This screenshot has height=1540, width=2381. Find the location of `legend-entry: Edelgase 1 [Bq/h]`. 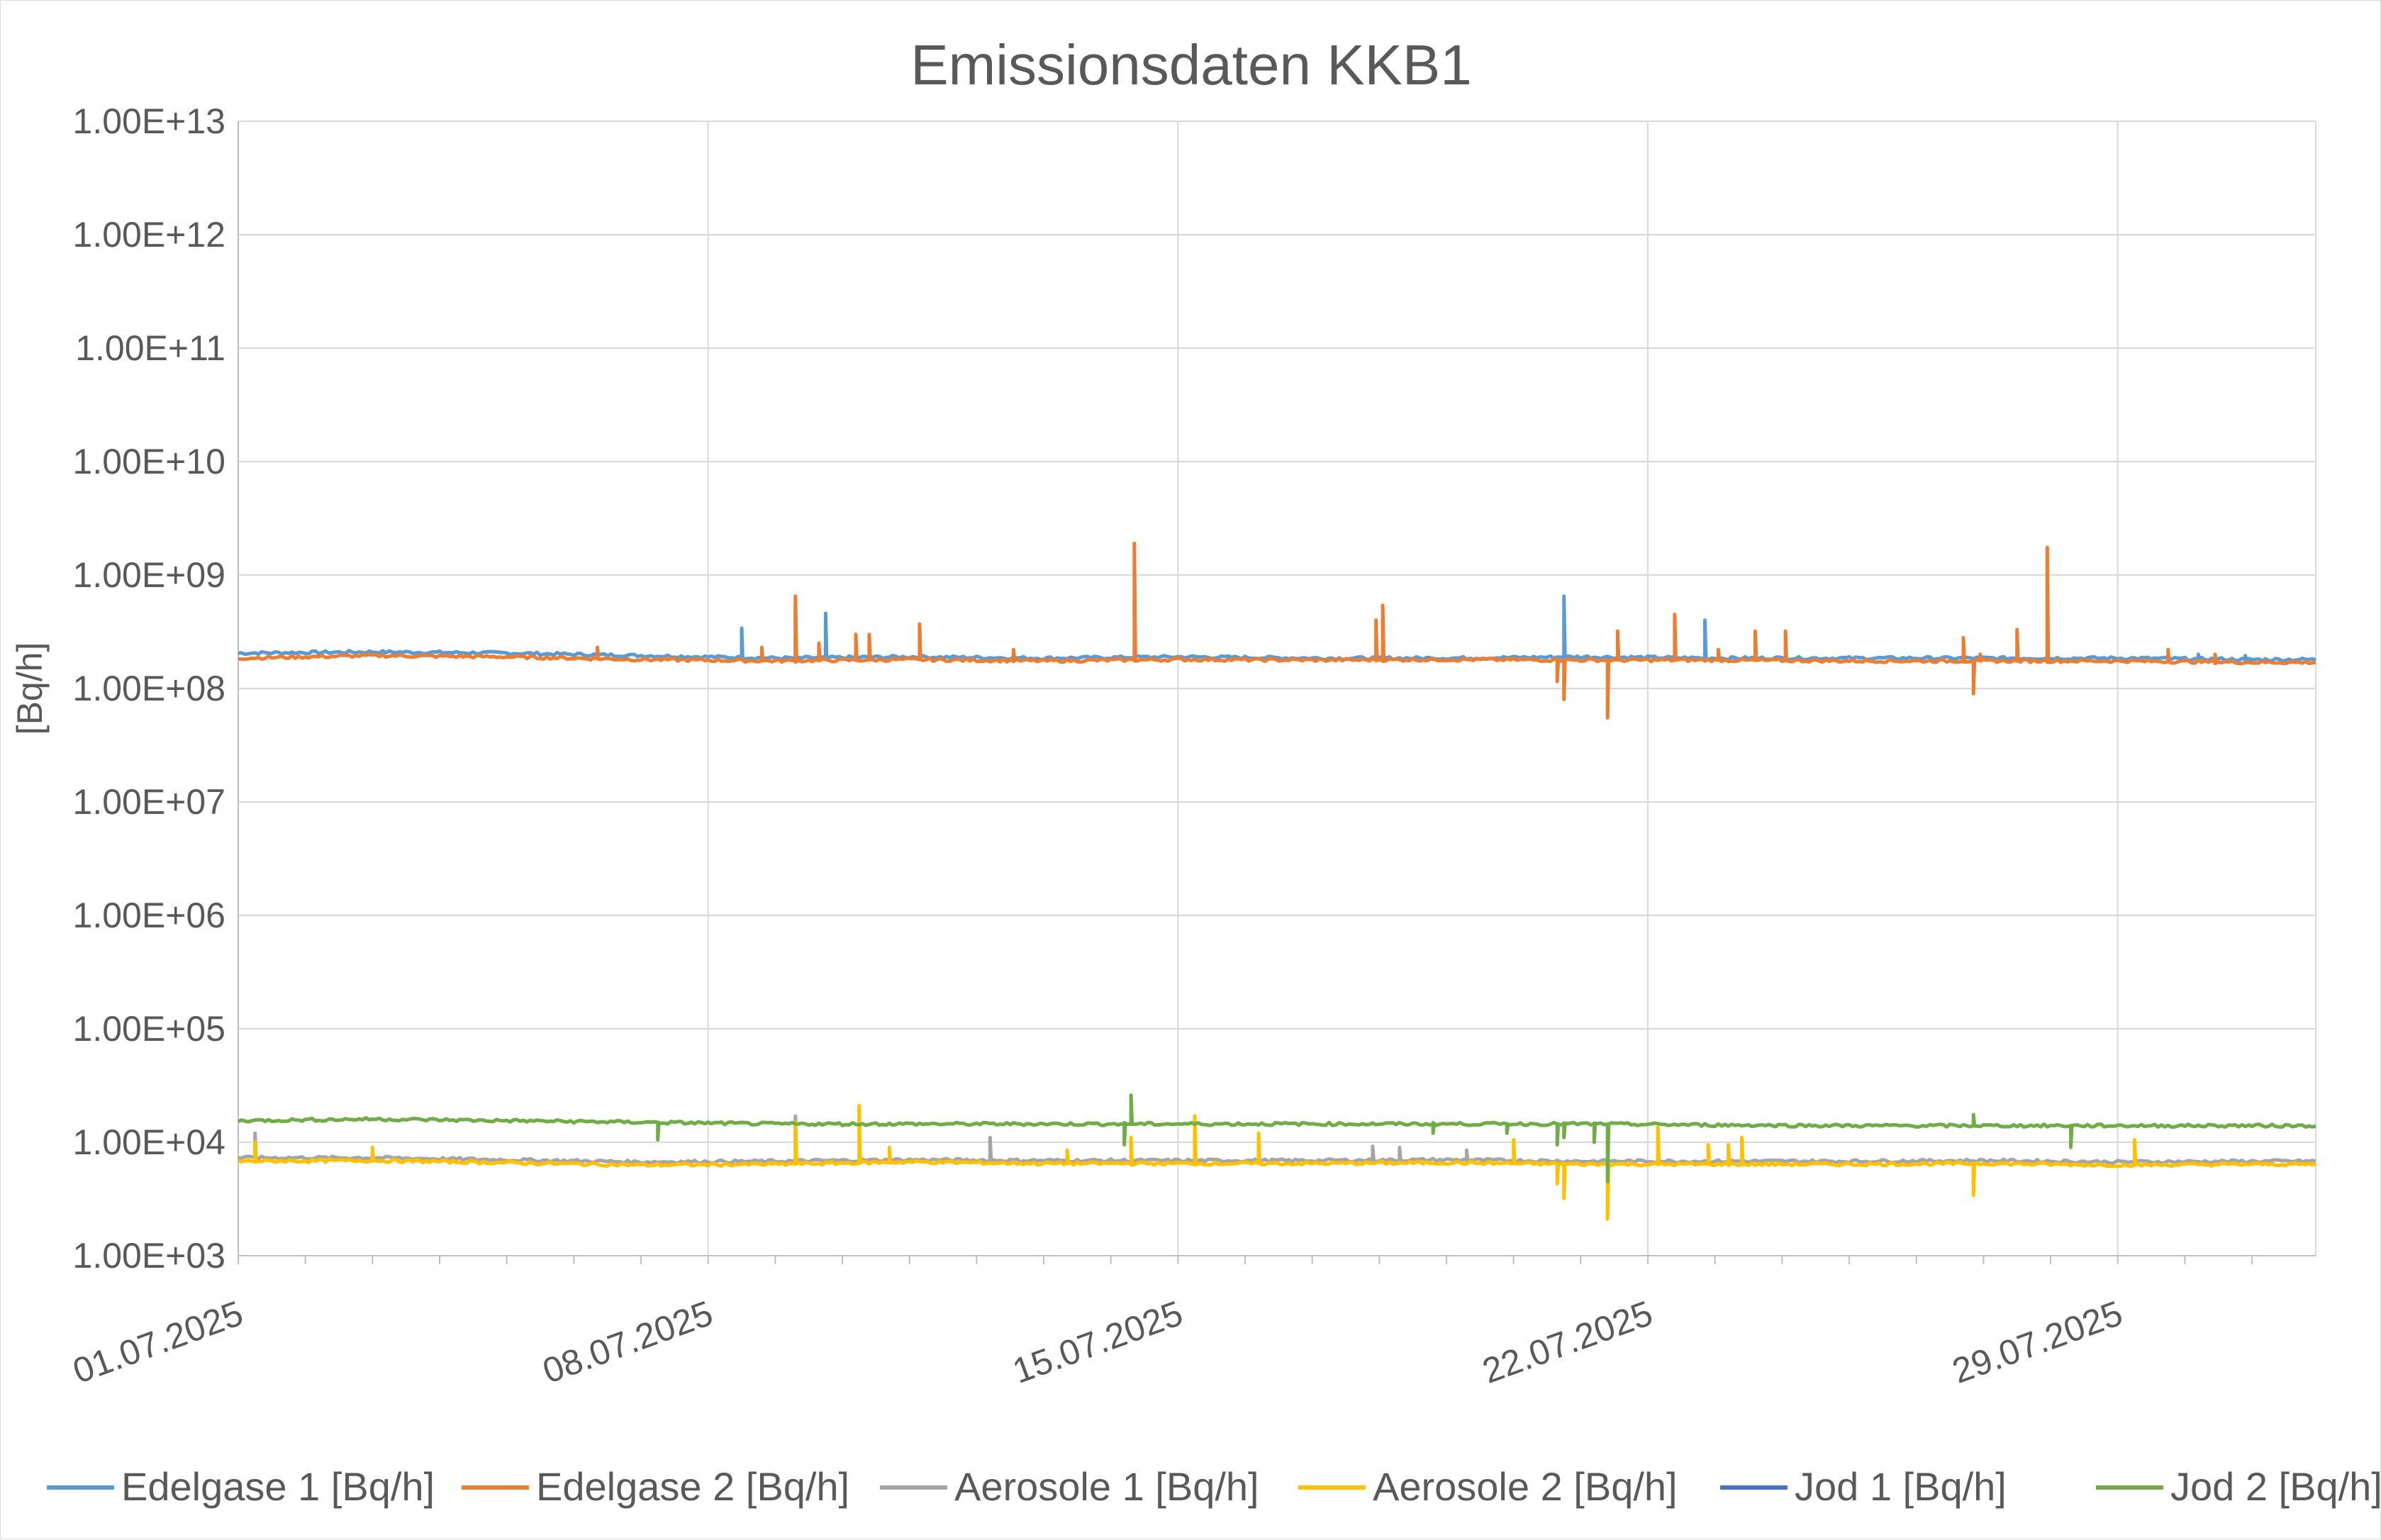

legend-entry: Edelgase 1 [Bq/h] is located at coordinates (278, 1486).